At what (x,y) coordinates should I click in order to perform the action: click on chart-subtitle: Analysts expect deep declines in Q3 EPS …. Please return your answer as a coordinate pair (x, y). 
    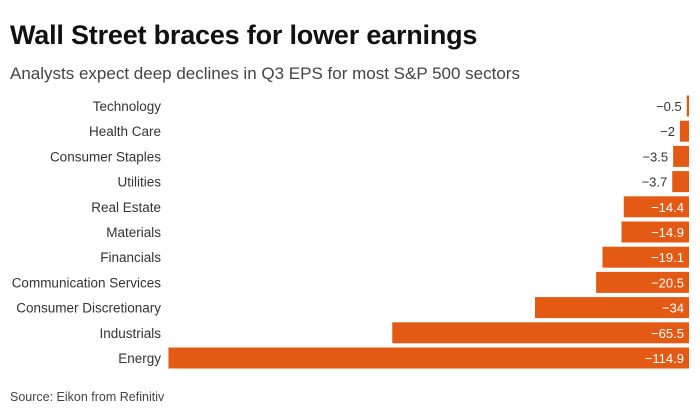
    Looking at the image, I should click on (265, 73).